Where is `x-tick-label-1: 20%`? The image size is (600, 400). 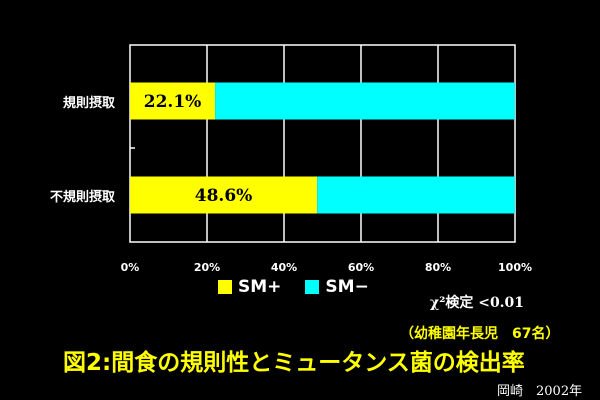 x-tick-label-1: 20% is located at coordinates (207, 267).